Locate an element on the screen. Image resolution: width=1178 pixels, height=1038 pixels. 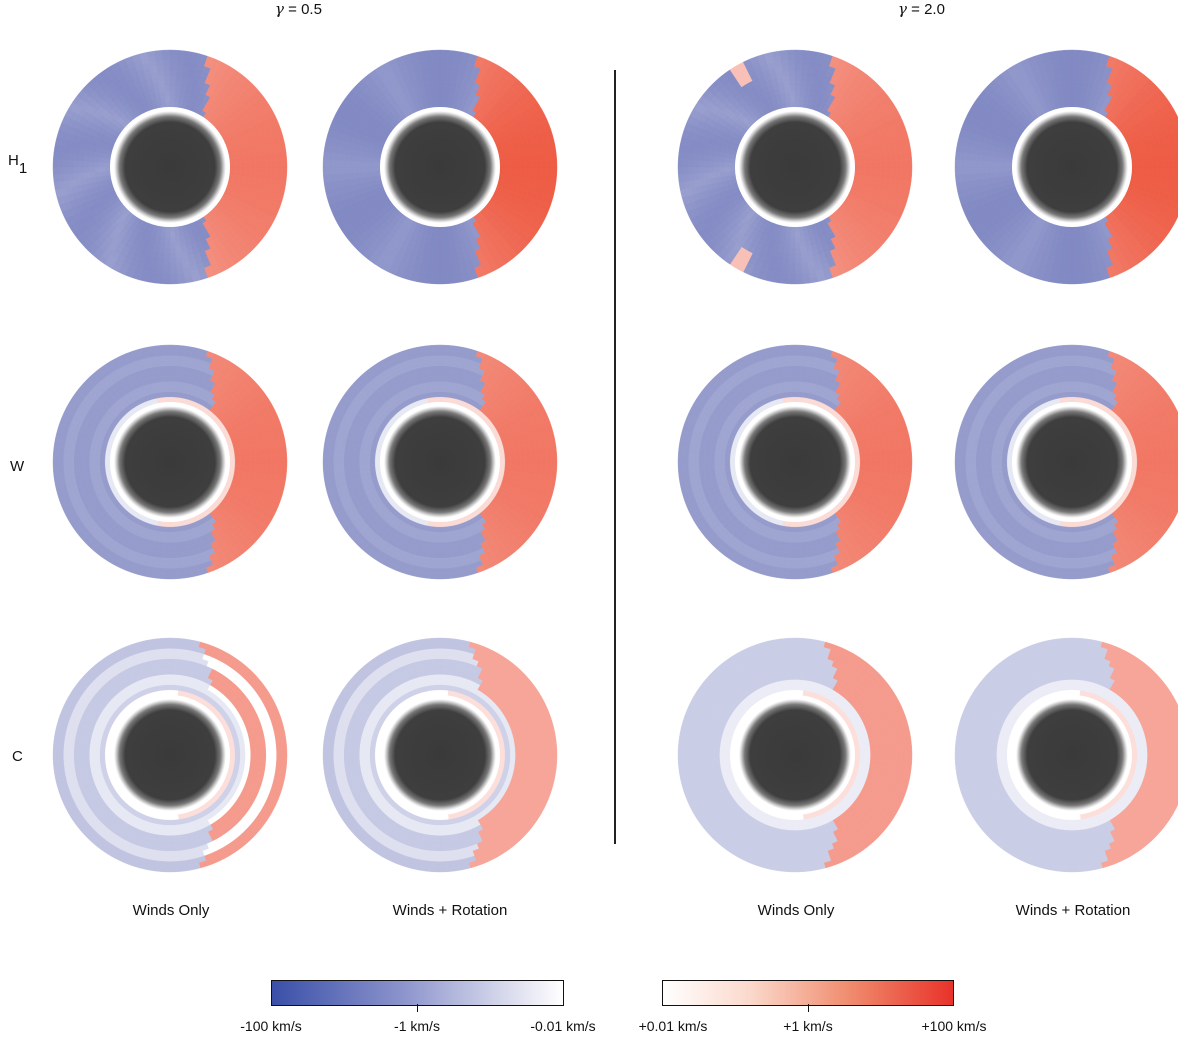
colorbar-positive is located at coordinates (808, 993).